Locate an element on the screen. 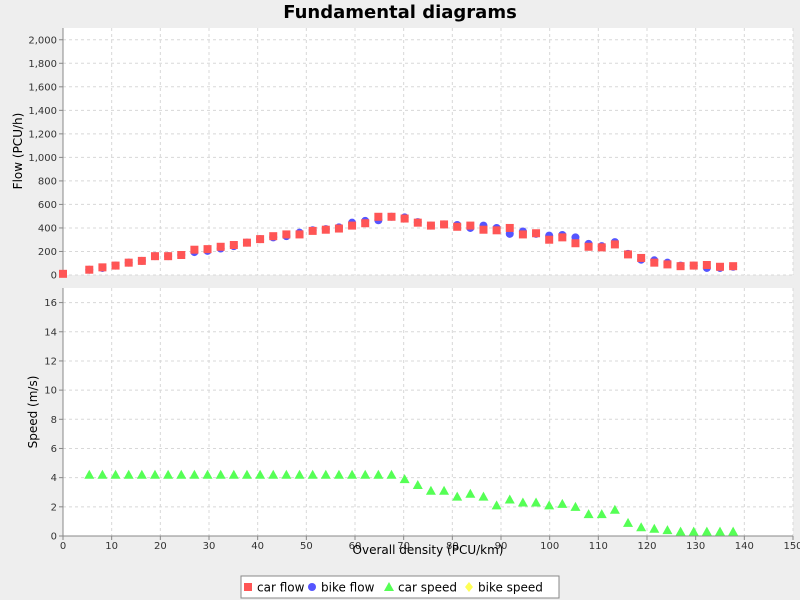 This screenshot has height=600, width=800. x-tick-label: 20 is located at coordinates (160, 546).